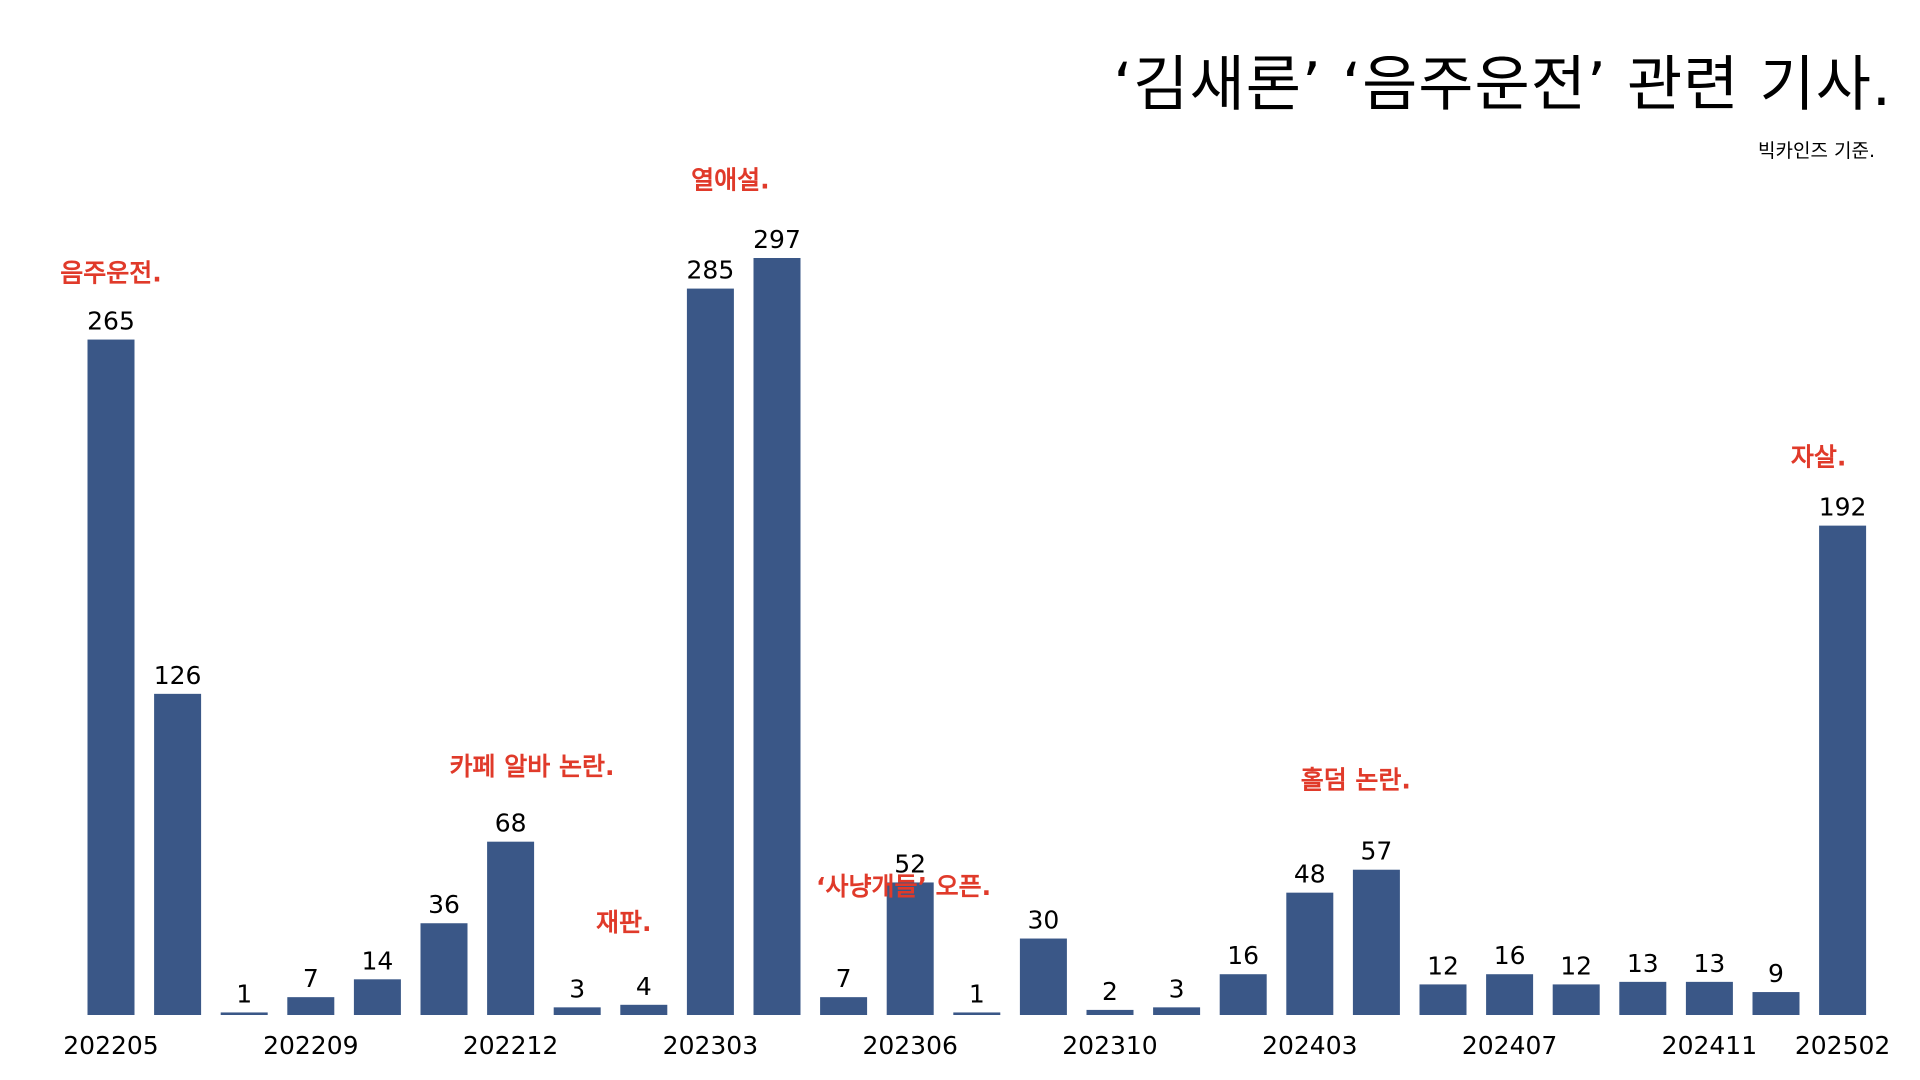 This screenshot has height=1080, width=1920. Describe the element at coordinates (1309, 1045) in the screenshot. I see `x-tick-label: 202403` at that location.